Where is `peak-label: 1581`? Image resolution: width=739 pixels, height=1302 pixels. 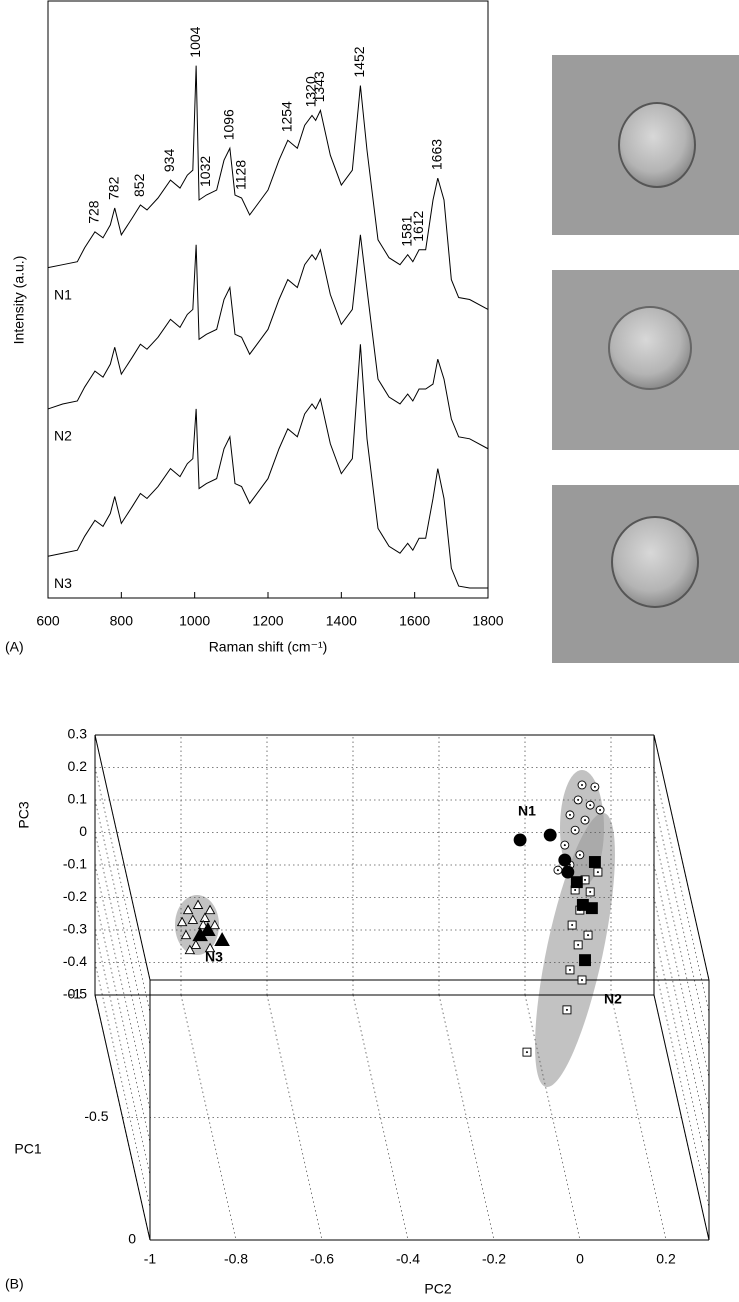
peak-label: 1581 is located at coordinates (406, 230).